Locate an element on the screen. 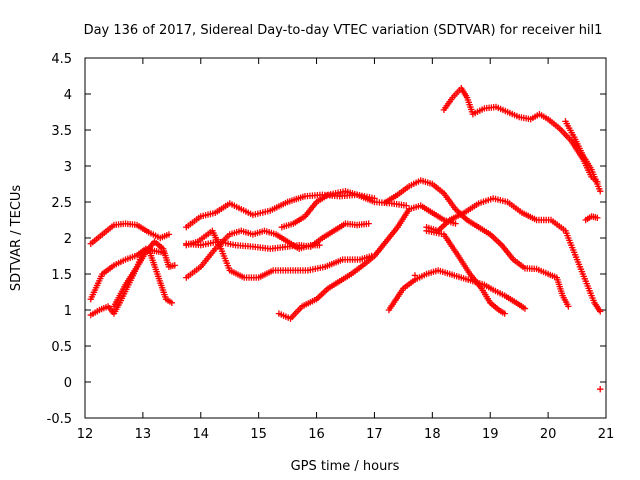  x-tick-label: 12 is located at coordinates (85, 434).